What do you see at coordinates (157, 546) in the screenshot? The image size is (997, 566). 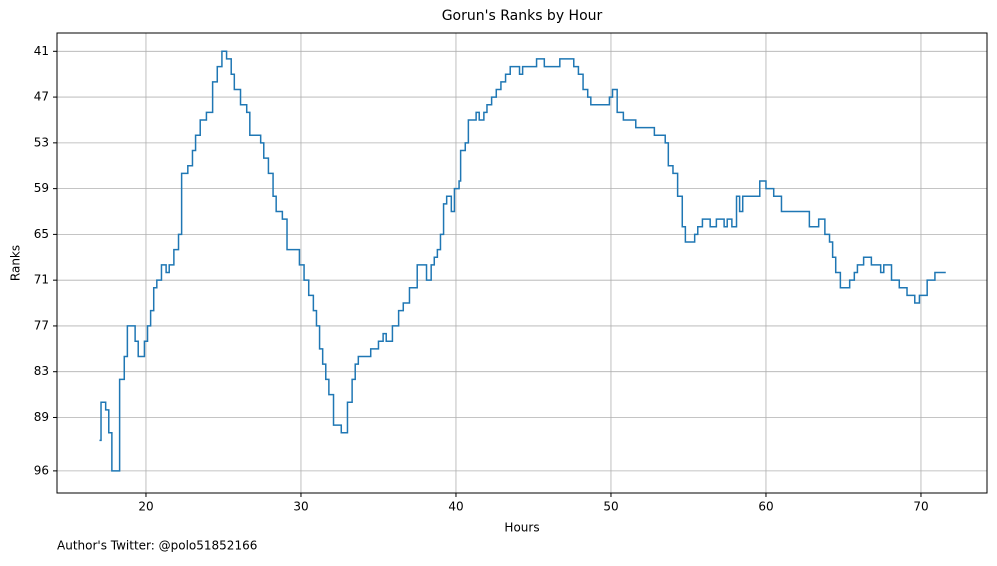 I see `footnote: Author's Twitter: @polo51852166` at bounding box center [157, 546].